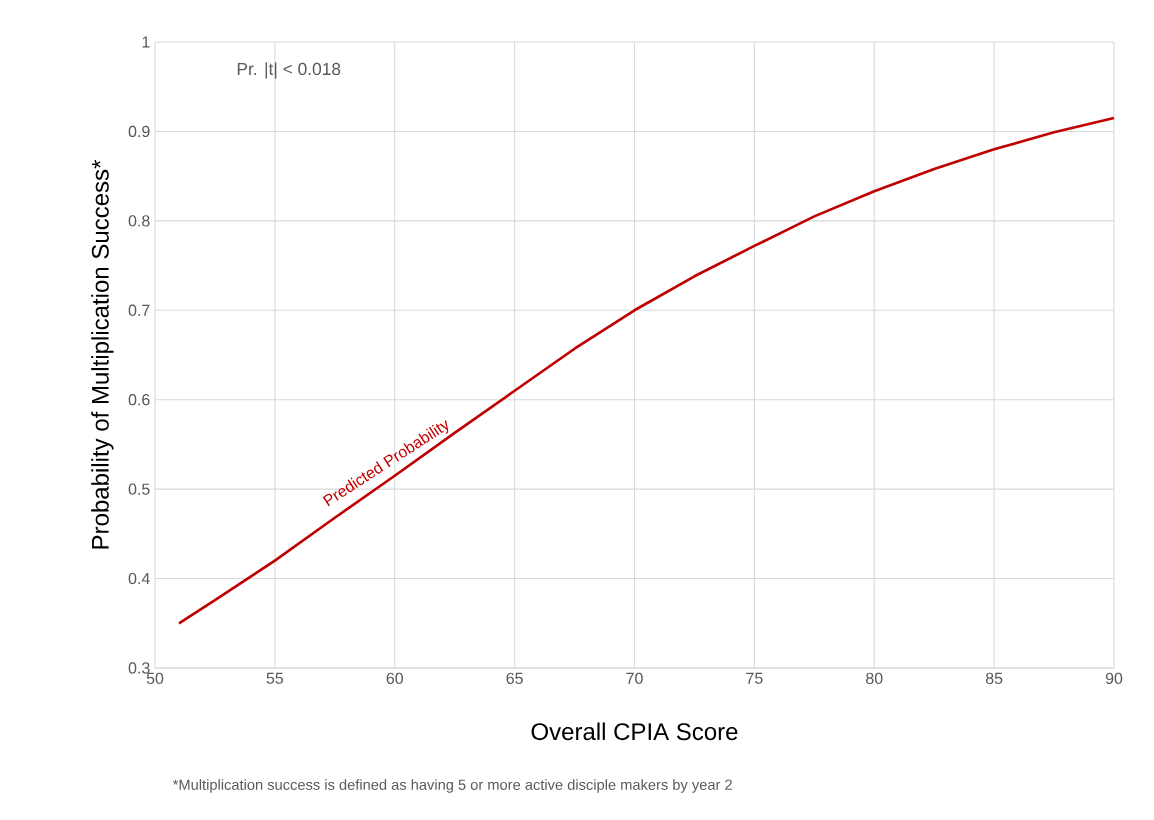  What do you see at coordinates (139, 221) in the screenshot?
I see `y-tick-label: 0.8` at bounding box center [139, 221].